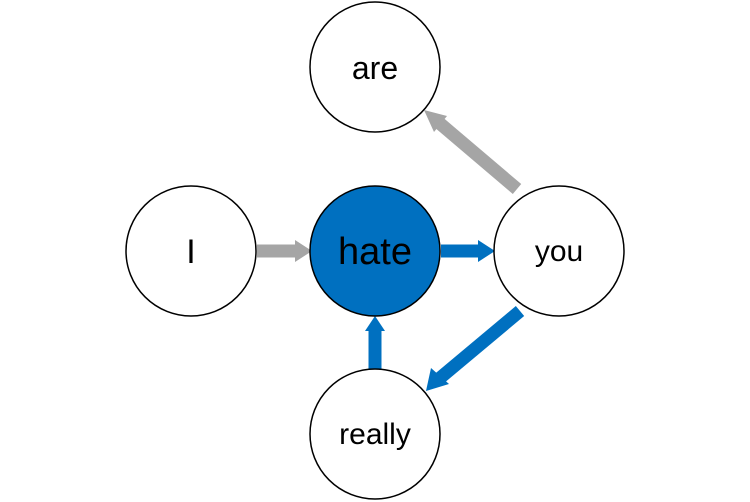 The height and width of the screenshot is (502, 750). What do you see at coordinates (477, 155) in the screenshot?
I see `edge-you-to-are-shaft` at bounding box center [477, 155].